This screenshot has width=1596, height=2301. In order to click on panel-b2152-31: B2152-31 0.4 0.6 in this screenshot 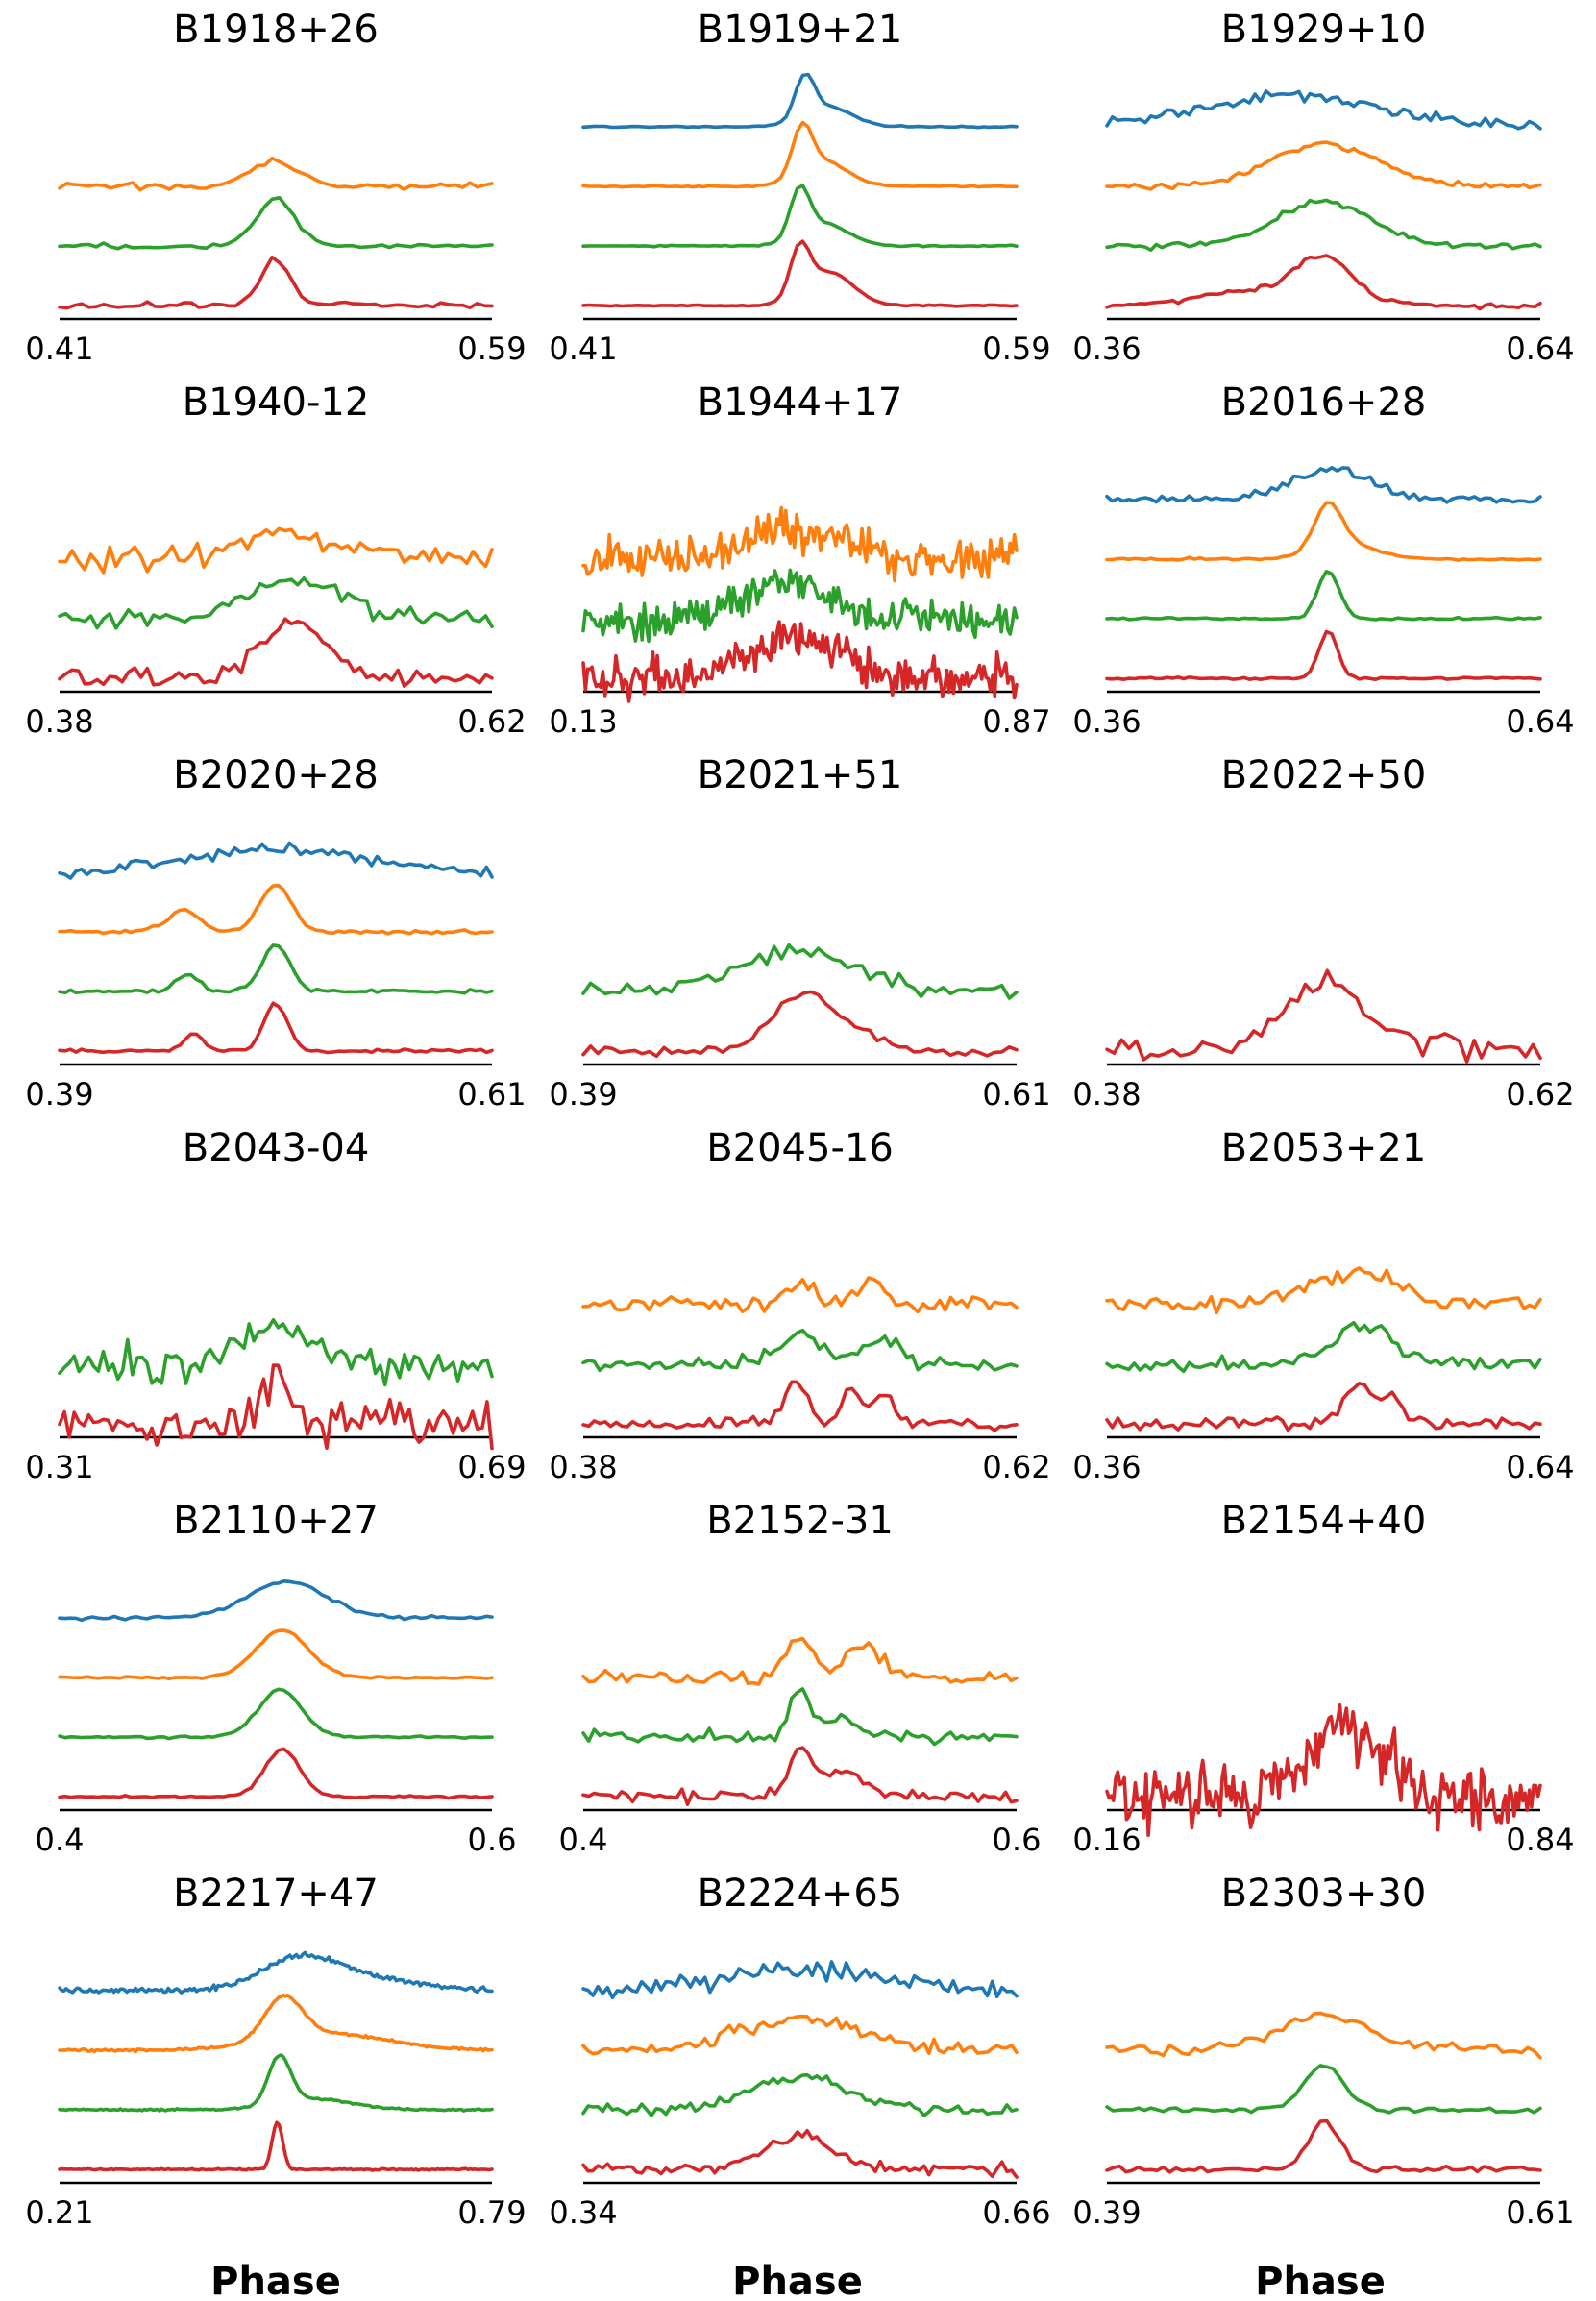, I will do `click(800, 1678)`.